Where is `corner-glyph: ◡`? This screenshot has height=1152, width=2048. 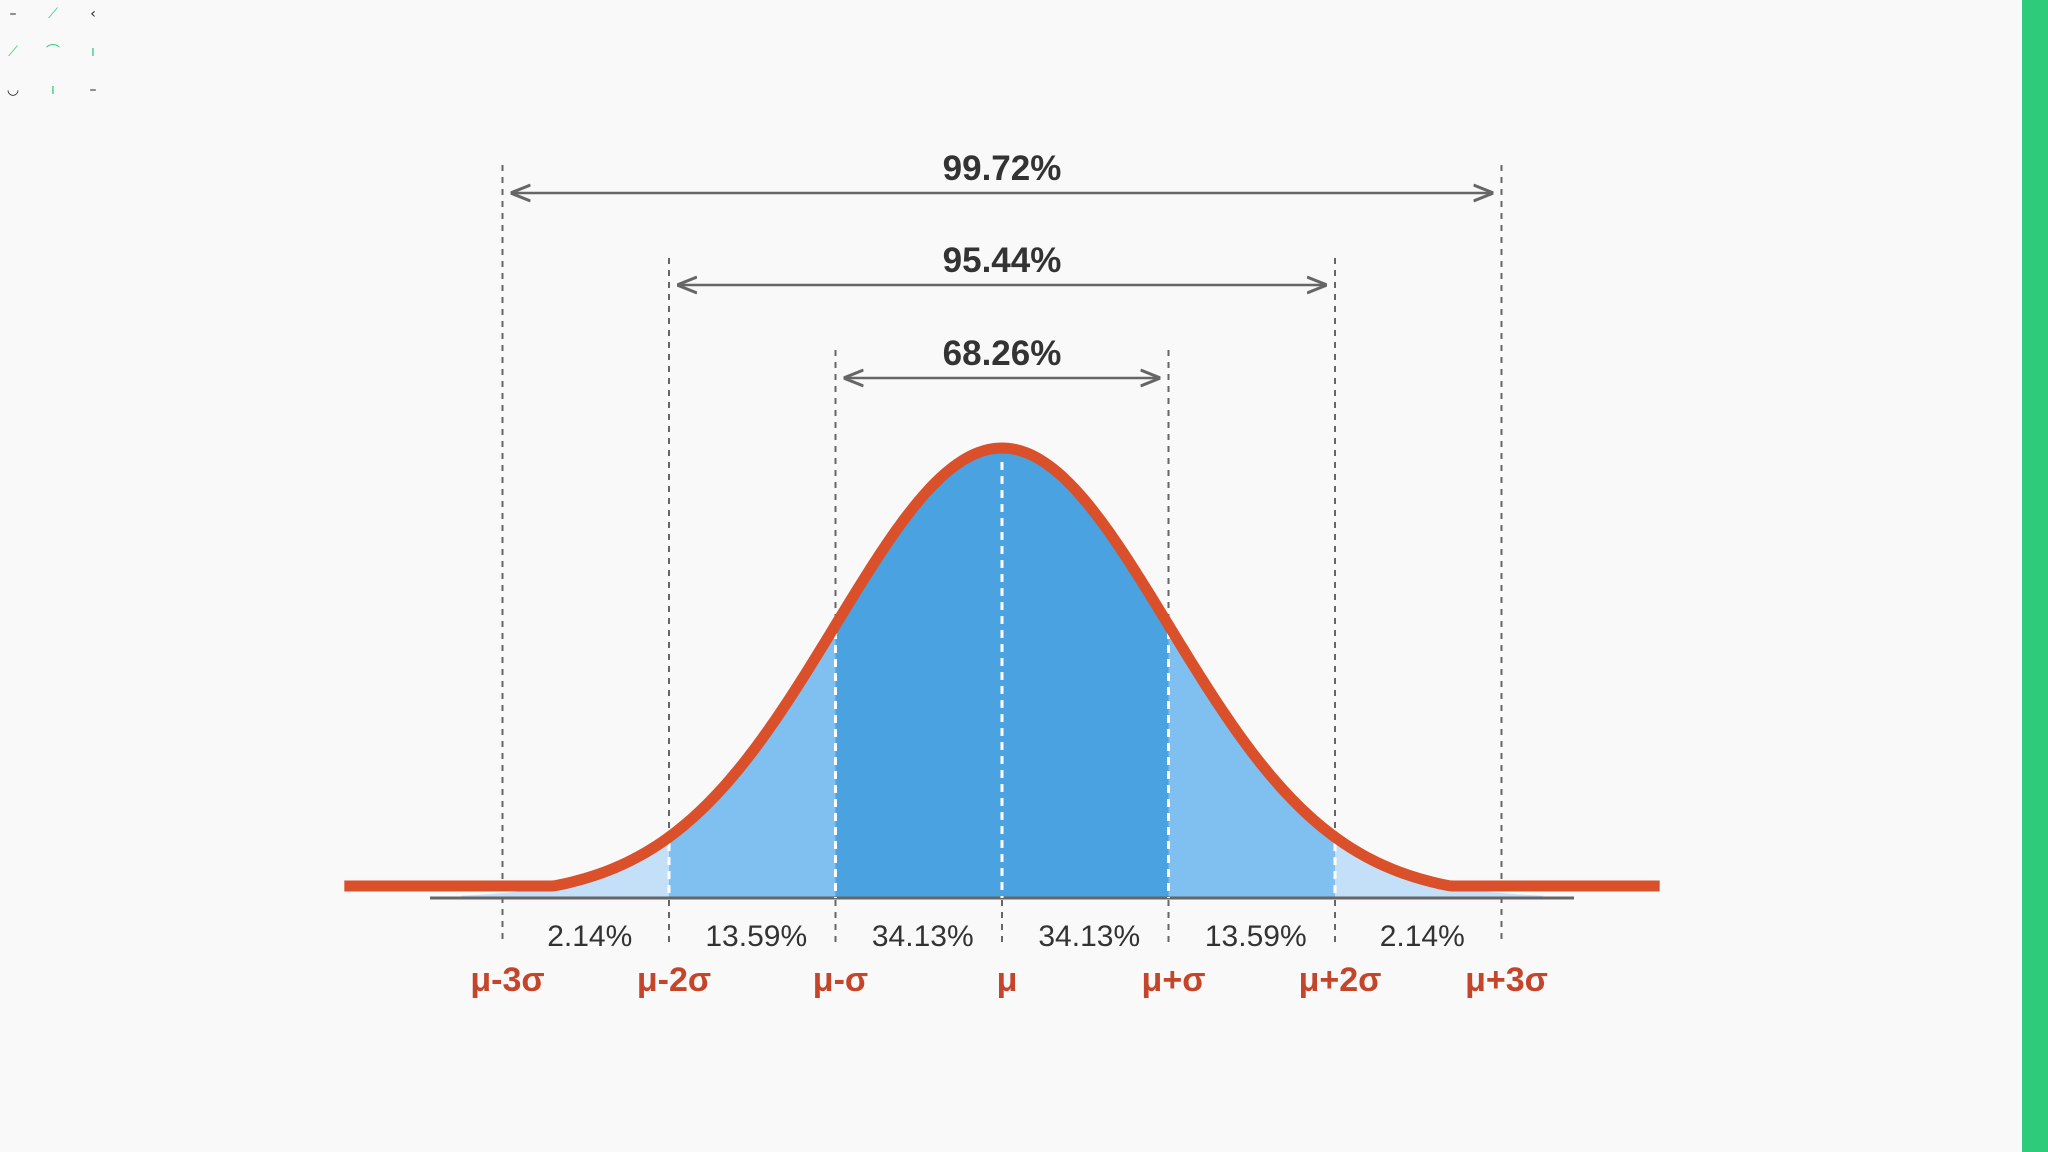 corner-glyph: ◡ is located at coordinates (13, 90).